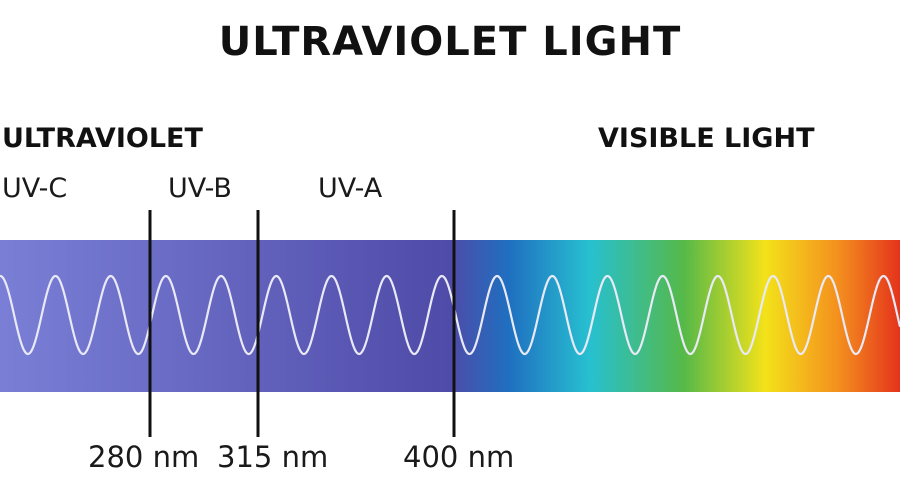 This screenshot has height=500, width=900. What do you see at coordinates (35, 188) in the screenshot?
I see `band-label-uv-c: UV-C` at bounding box center [35, 188].